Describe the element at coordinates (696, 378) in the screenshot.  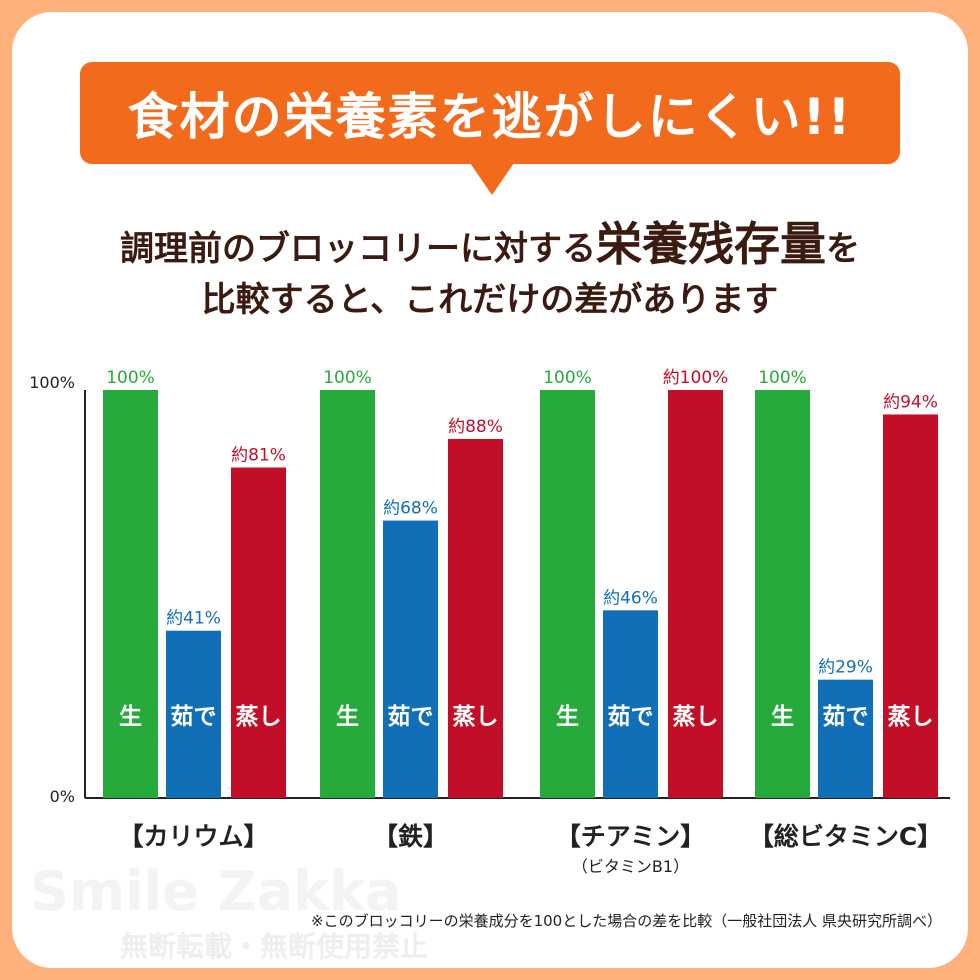
I see `data-label: 約100%` at that location.